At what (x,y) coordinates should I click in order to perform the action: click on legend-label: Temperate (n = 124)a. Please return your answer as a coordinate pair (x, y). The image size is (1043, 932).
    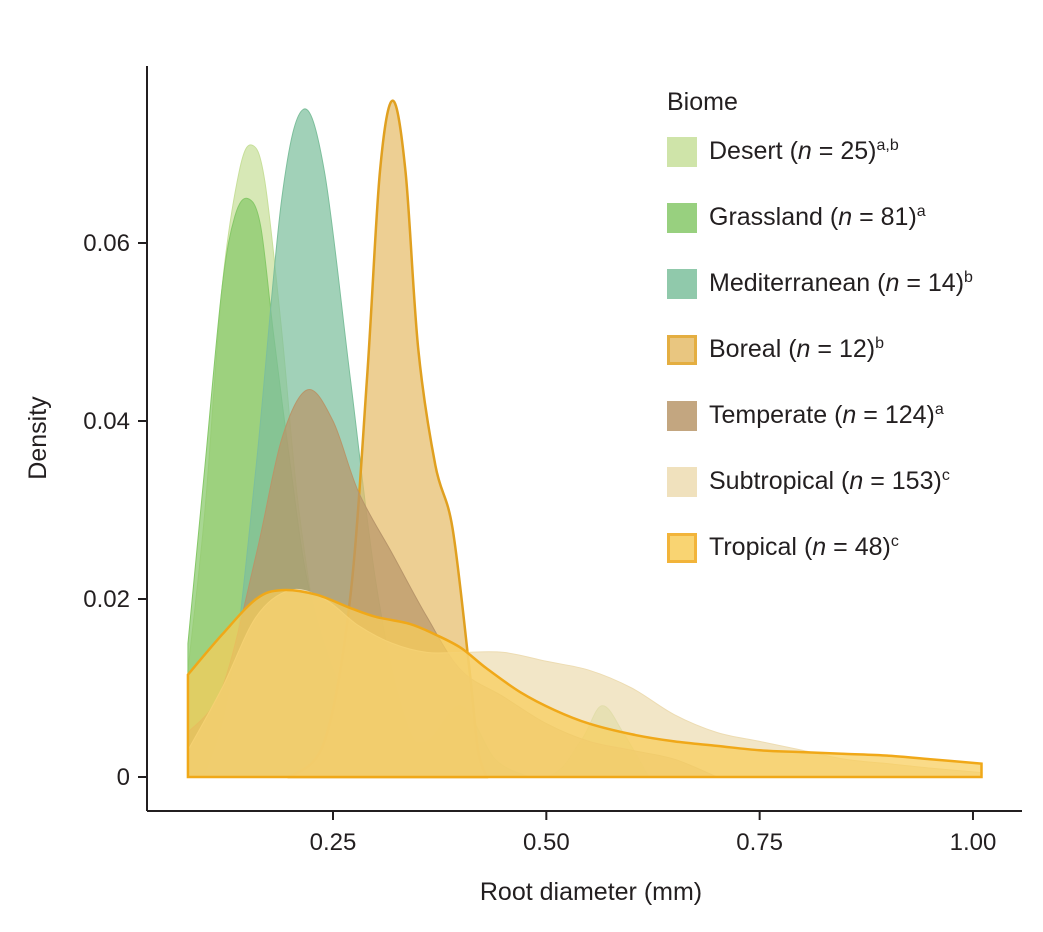
    Looking at the image, I should click on (826, 415).